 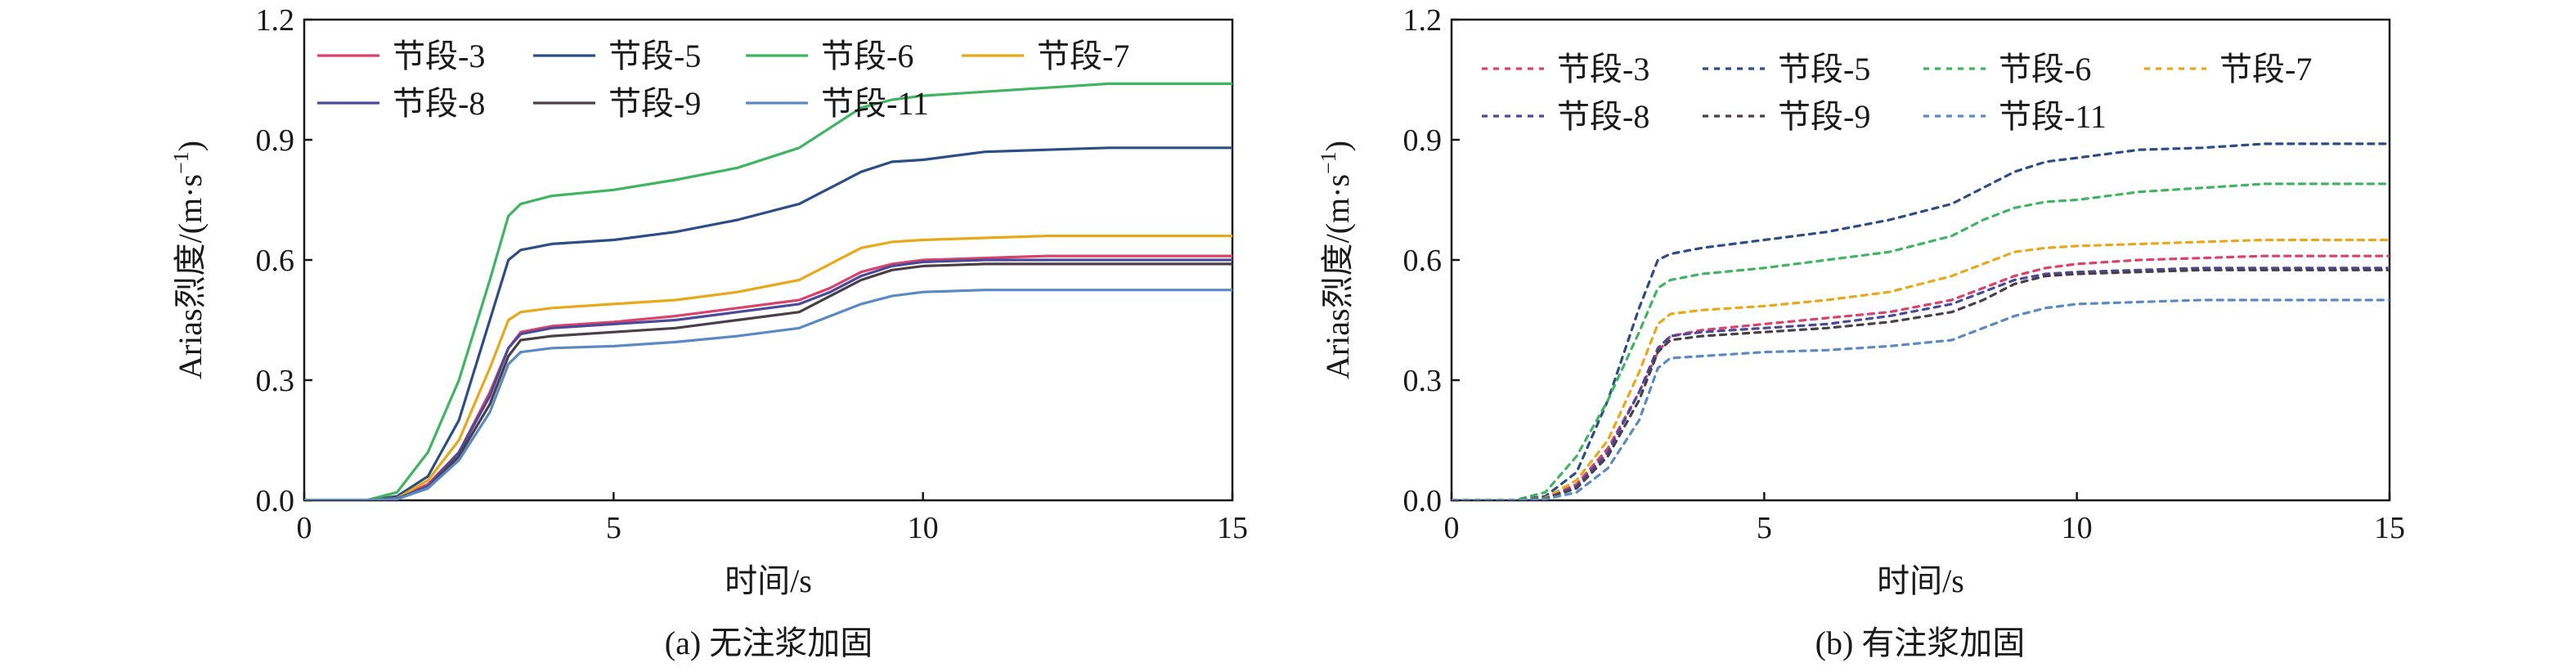 What do you see at coordinates (769, 643) in the screenshot?
I see `panel-caption: (a) 无注浆加固` at bounding box center [769, 643].